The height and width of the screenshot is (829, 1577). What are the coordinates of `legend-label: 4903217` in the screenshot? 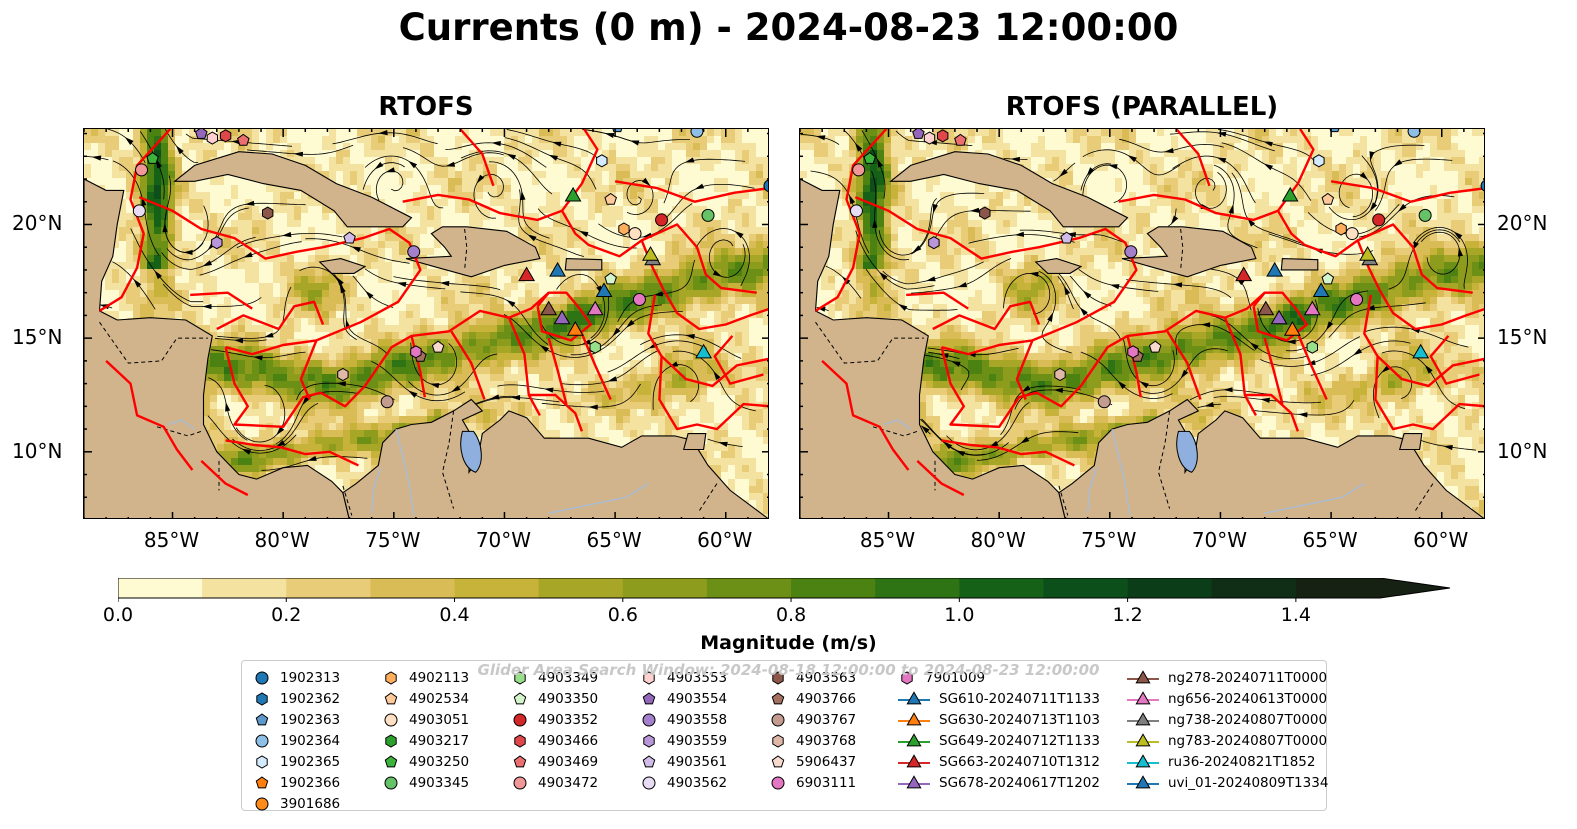 It's located at (439, 740).